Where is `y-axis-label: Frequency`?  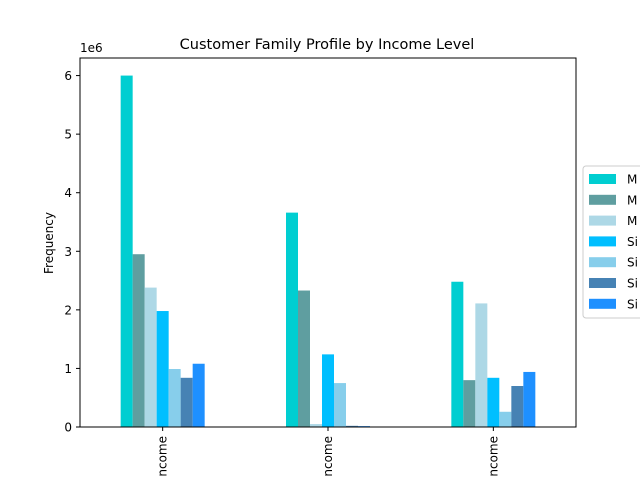
y-axis-label: Frequency is located at coordinates (49, 243).